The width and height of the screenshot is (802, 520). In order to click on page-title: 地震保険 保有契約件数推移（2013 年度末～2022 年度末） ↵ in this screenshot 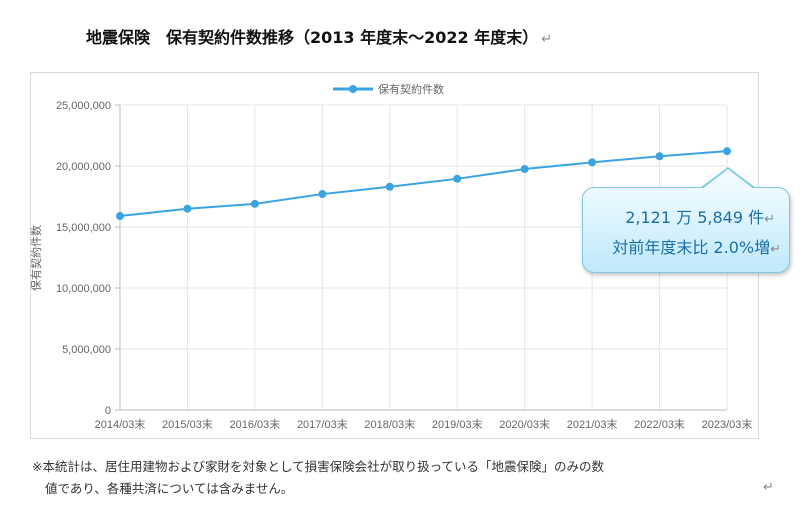, I will do `click(319, 36)`.